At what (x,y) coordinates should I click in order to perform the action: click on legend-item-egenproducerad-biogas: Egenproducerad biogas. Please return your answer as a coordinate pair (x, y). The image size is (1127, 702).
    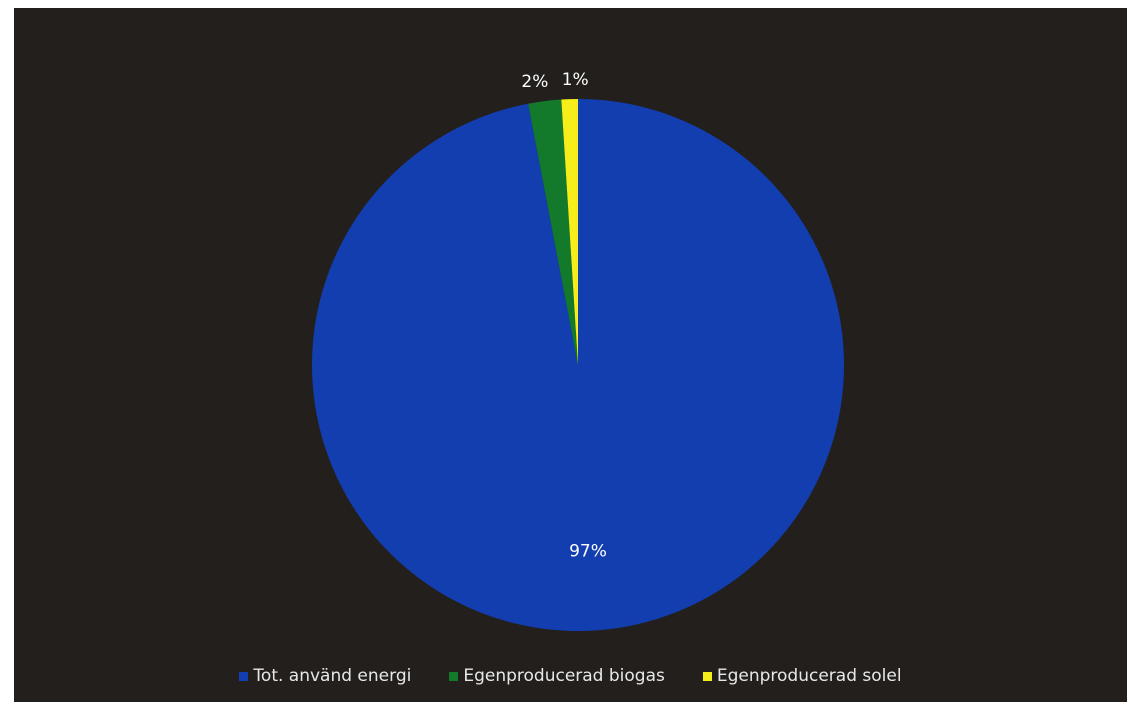
    Looking at the image, I should click on (557, 676).